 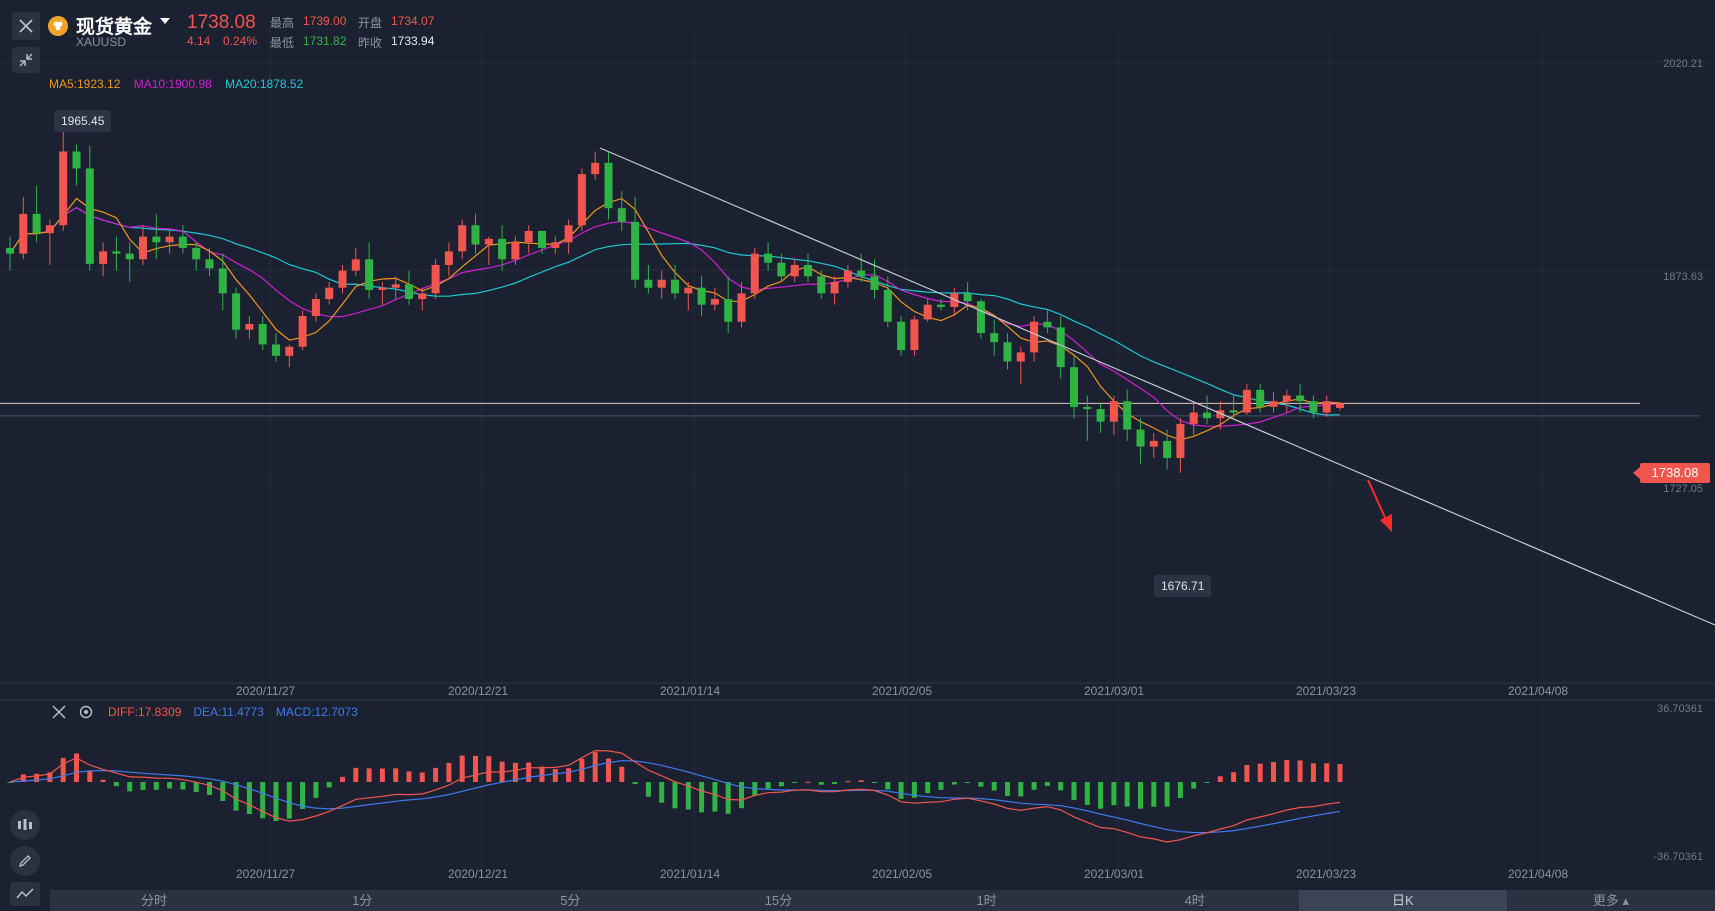 I want to click on fullscreen-button, so click(x=26, y=60).